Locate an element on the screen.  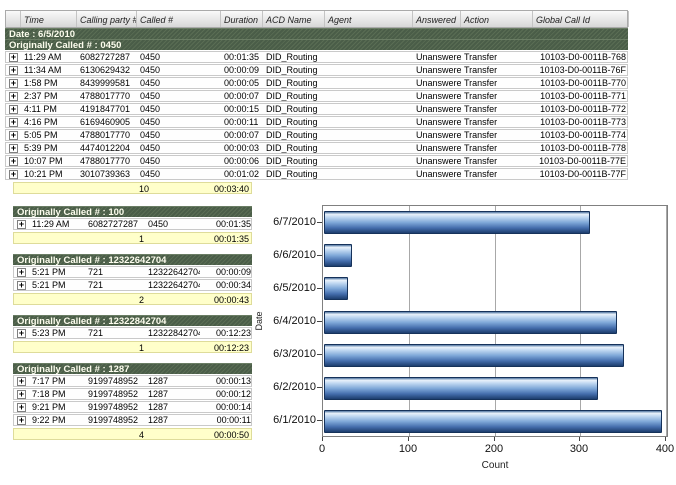
call-row: +7:17 PM 9199748952 1287 00:00:13 is located at coordinates (132, 381).